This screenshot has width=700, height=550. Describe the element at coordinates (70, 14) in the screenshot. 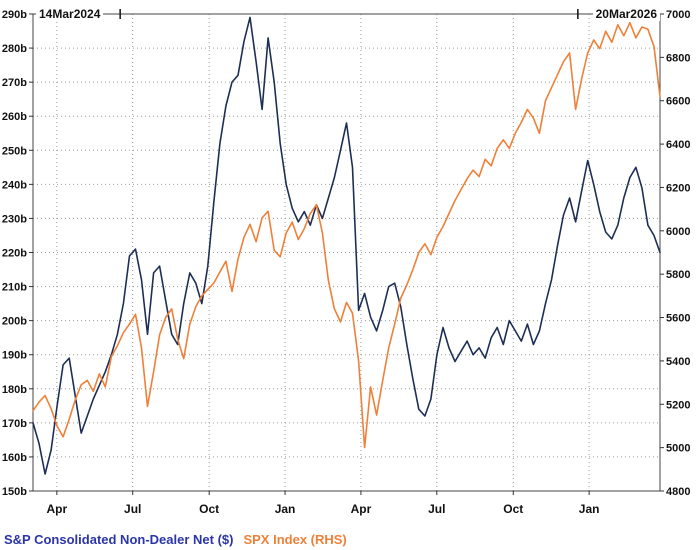

I see `chart-start-date-label: 14Mar2024` at that location.